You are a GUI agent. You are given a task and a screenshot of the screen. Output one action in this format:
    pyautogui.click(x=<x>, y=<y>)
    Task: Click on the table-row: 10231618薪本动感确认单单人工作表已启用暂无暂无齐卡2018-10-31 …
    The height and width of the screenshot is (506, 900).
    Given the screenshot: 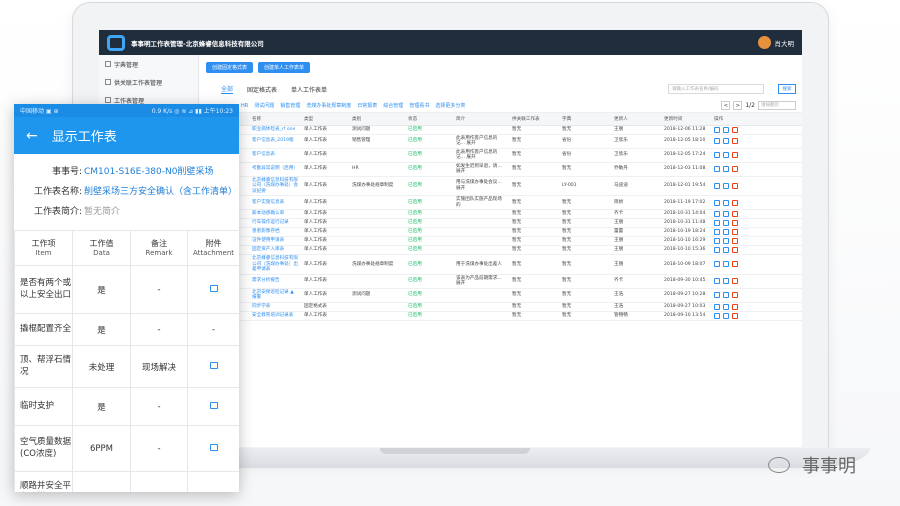 What is the action you would take?
    pyautogui.click(x=500, y=214)
    